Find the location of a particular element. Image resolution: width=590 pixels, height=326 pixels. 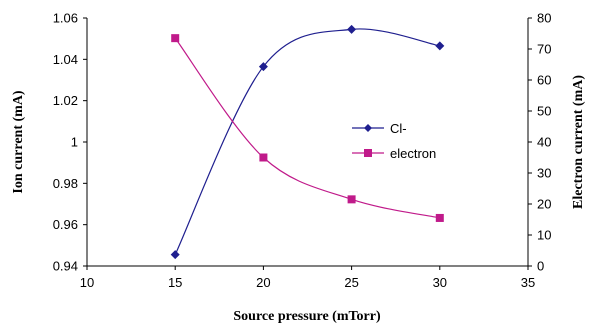

x-tick-label-3: 25 is located at coordinates (351, 282).